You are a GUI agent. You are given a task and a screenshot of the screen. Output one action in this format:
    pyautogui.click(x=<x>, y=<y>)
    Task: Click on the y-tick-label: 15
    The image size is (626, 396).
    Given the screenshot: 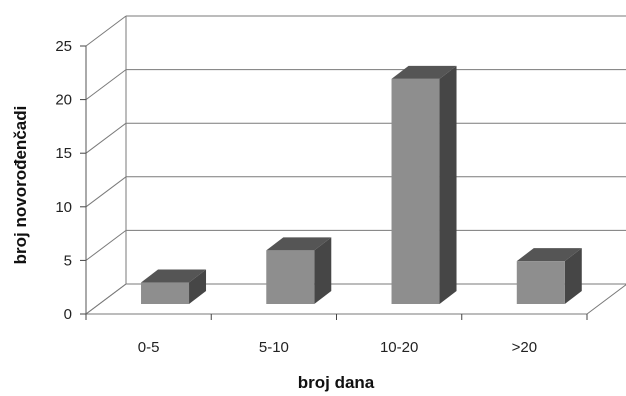 What is the action you would take?
    pyautogui.click(x=63, y=153)
    